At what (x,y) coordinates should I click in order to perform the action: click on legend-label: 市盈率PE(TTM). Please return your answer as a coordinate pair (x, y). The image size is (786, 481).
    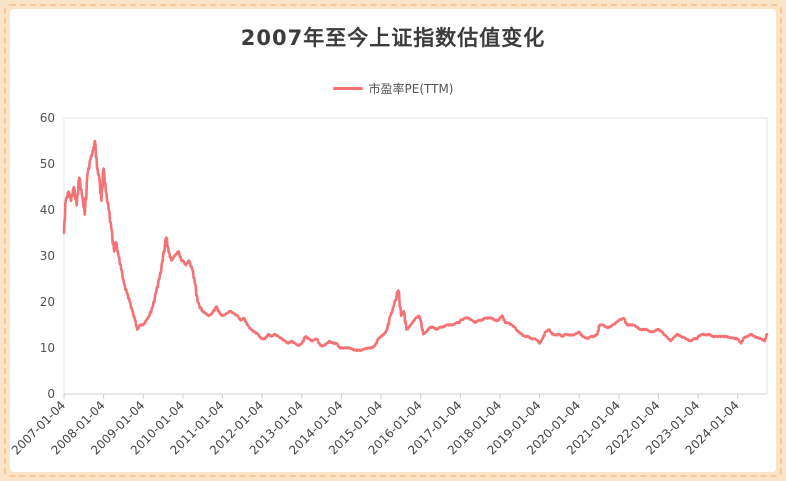
    Looking at the image, I should click on (411, 89).